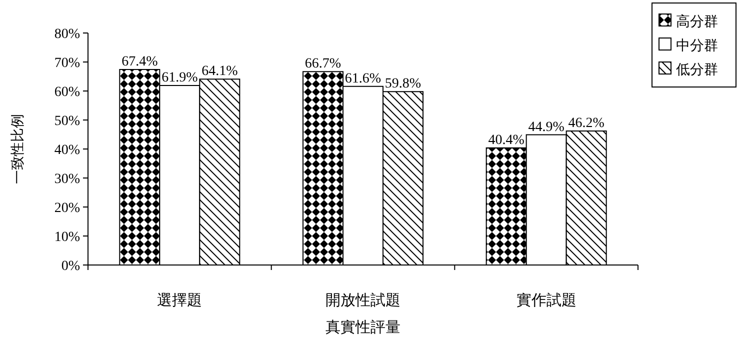 This screenshot has height=344, width=747. Describe the element at coordinates (697, 22) in the screenshot. I see `legend-label: 高分群` at that location.